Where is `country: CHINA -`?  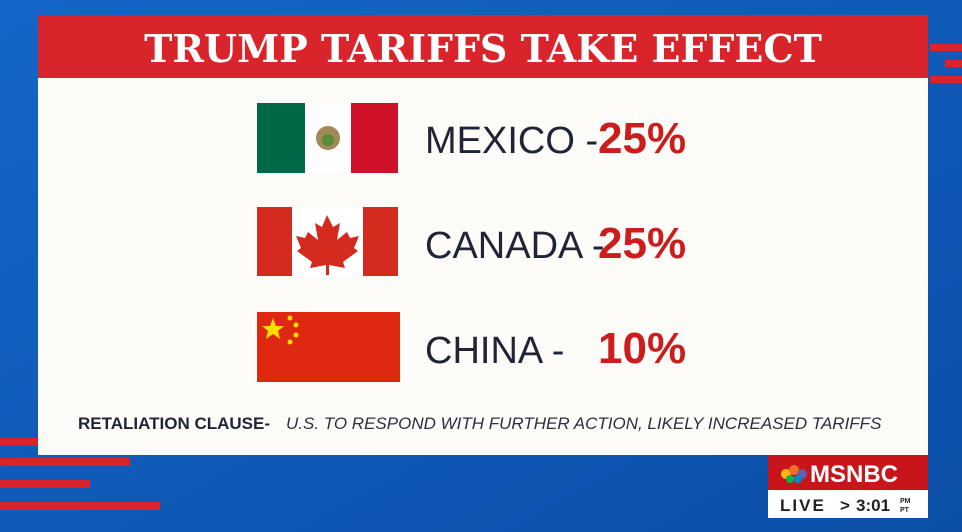 country: CHINA - is located at coordinates (494, 351).